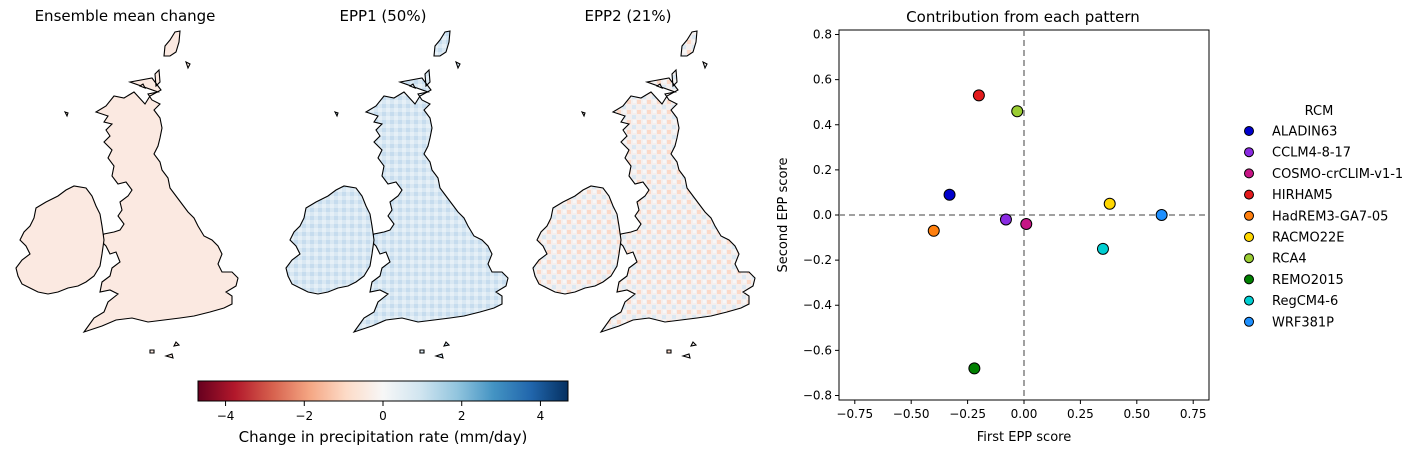 The image size is (1427, 454). What do you see at coordinates (383, 391) in the screenshot?
I see `colorbar-gradient` at bounding box center [383, 391].